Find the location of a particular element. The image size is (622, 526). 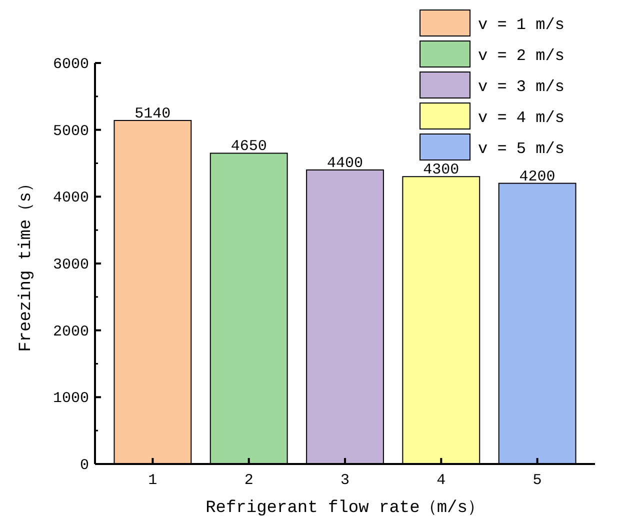

legend-label: v = 5 m/s is located at coordinates (521, 149).